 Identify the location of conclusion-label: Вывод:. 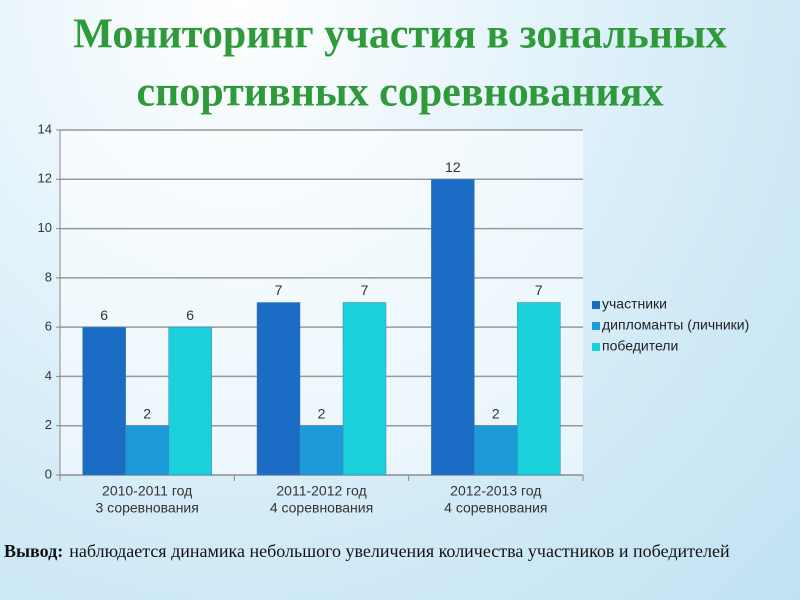
(34, 551).